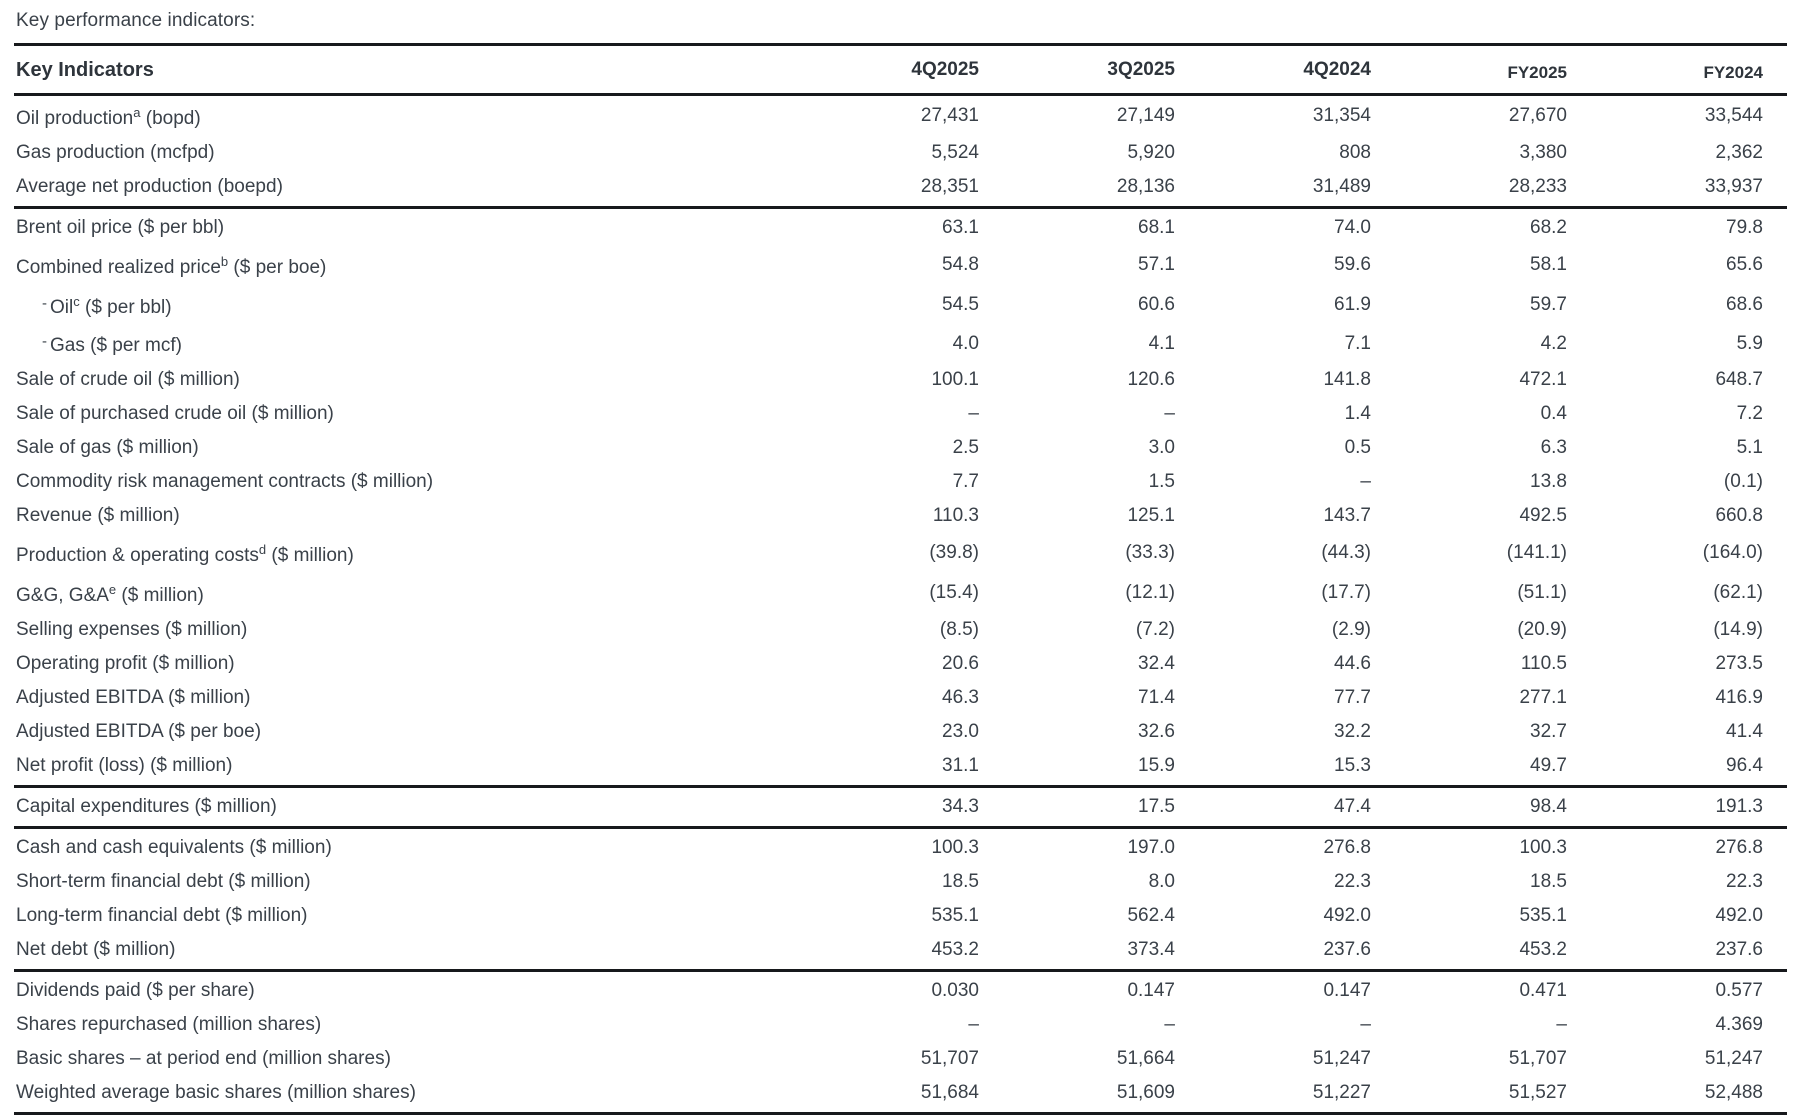 The height and width of the screenshot is (1115, 1801). What do you see at coordinates (1548, 481) in the screenshot?
I see `row-value: 13.8` at bounding box center [1548, 481].